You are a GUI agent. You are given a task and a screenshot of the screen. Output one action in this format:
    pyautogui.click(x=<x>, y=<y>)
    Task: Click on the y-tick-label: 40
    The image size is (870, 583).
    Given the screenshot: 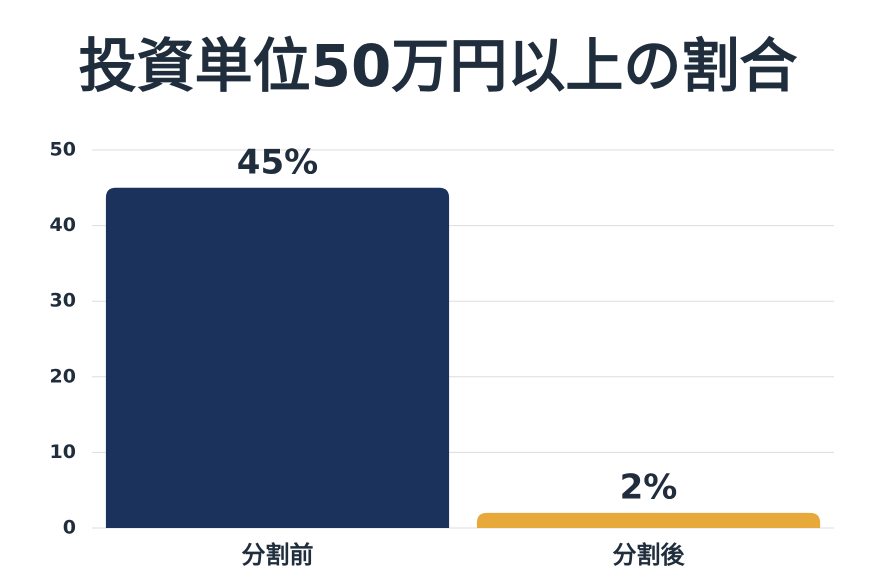 What is the action you would take?
    pyautogui.click(x=63, y=225)
    